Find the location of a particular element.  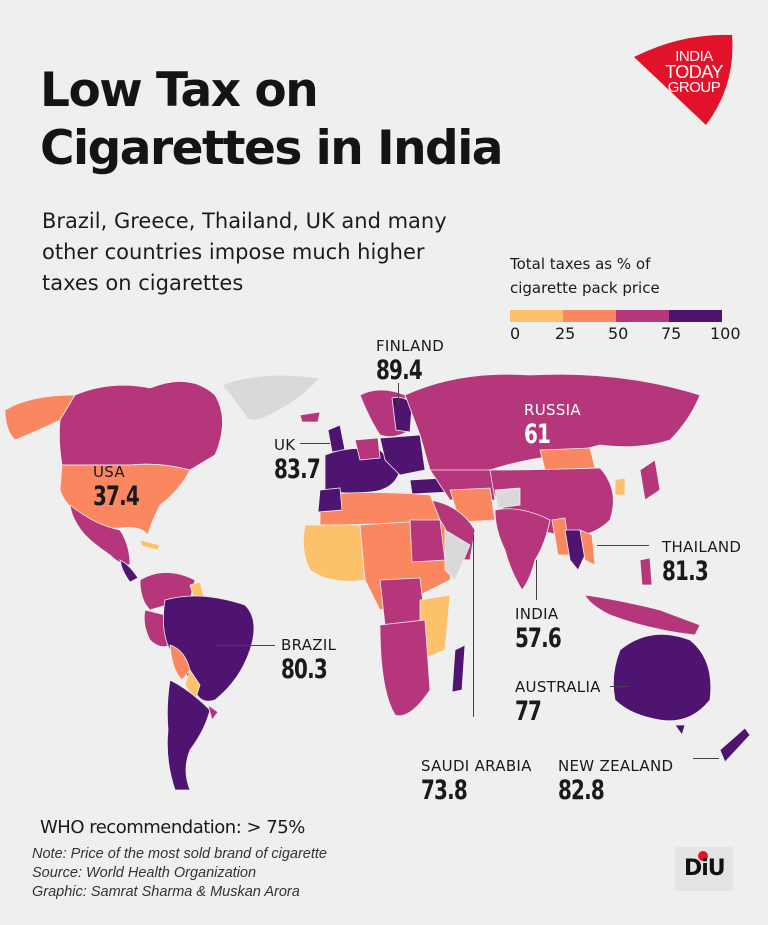

region-india is located at coordinates (522, 549).